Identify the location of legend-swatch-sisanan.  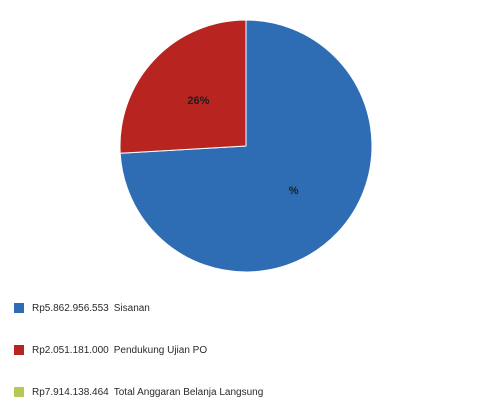
(19, 308).